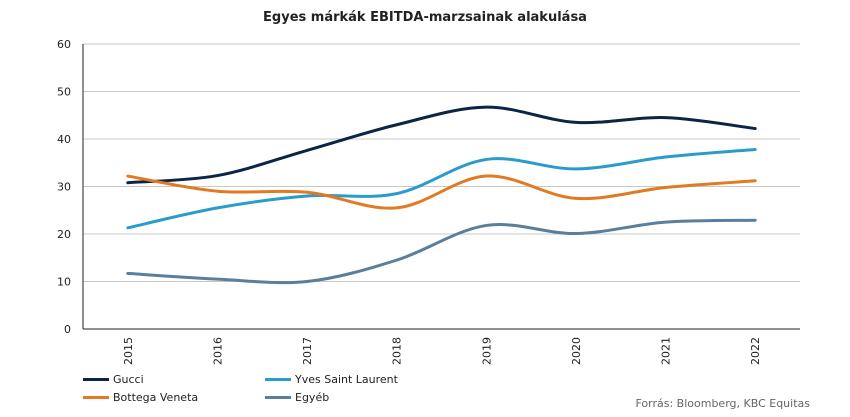  What do you see at coordinates (722, 403) in the screenshot?
I see `source-note: Forrás: Bloomberg, KBC Equitas` at bounding box center [722, 403].